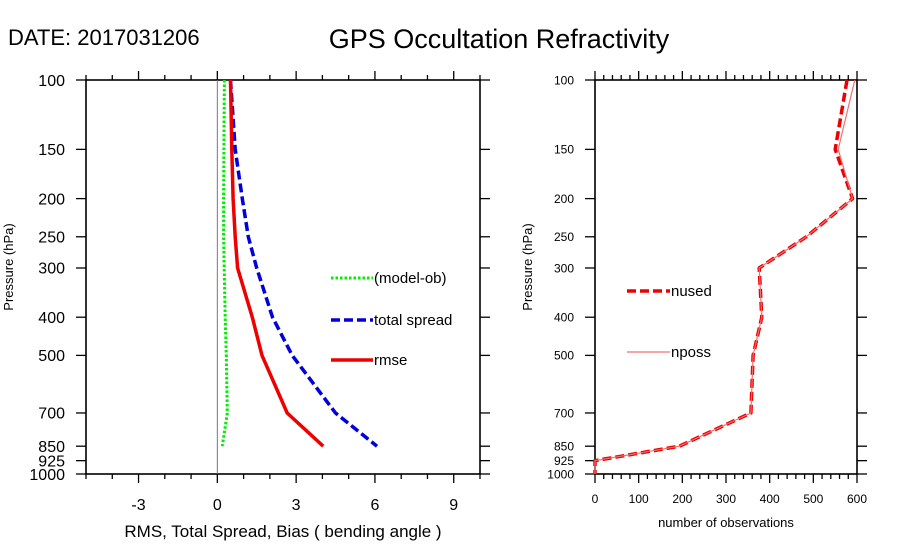 The image size is (900, 560). Describe the element at coordinates (499, 39) in the screenshot. I see `chart-title: GPS Occultation Refractivity` at that location.